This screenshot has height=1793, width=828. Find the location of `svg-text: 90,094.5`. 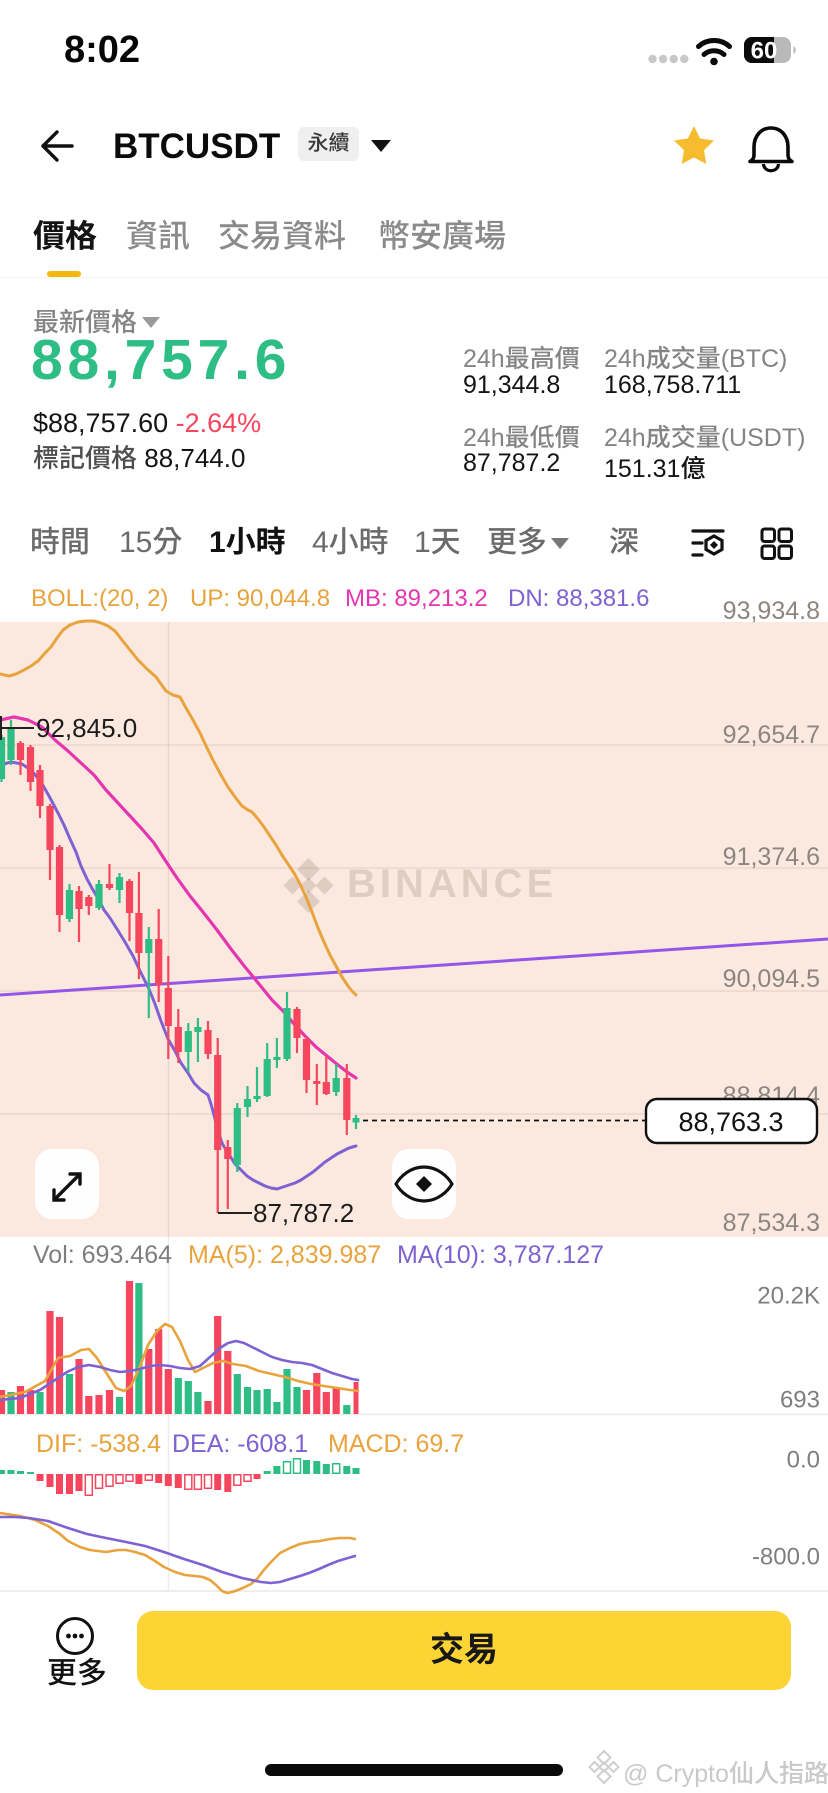

svg-text: 90,094.5 is located at coordinates (771, 979).